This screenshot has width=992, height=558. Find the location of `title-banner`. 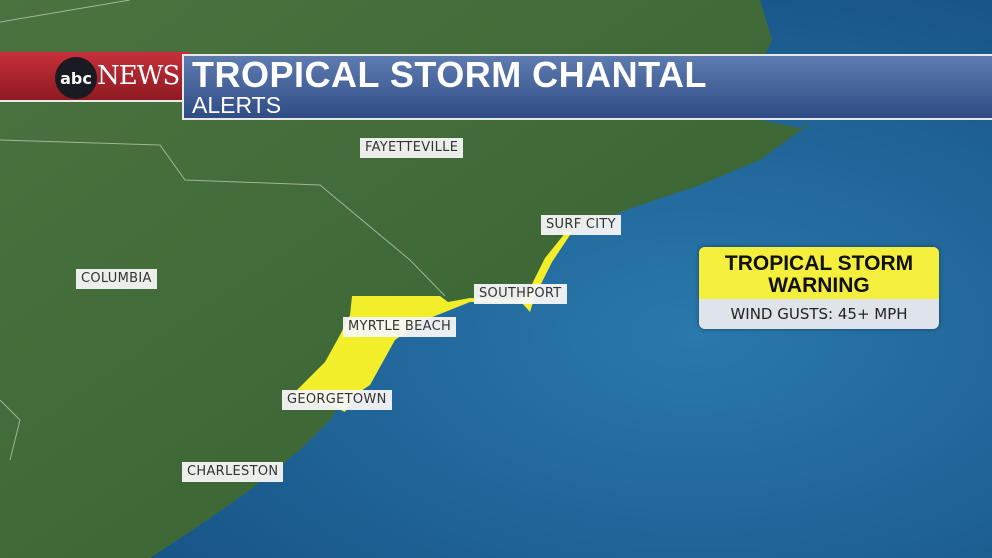

title-banner is located at coordinates (587, 87).